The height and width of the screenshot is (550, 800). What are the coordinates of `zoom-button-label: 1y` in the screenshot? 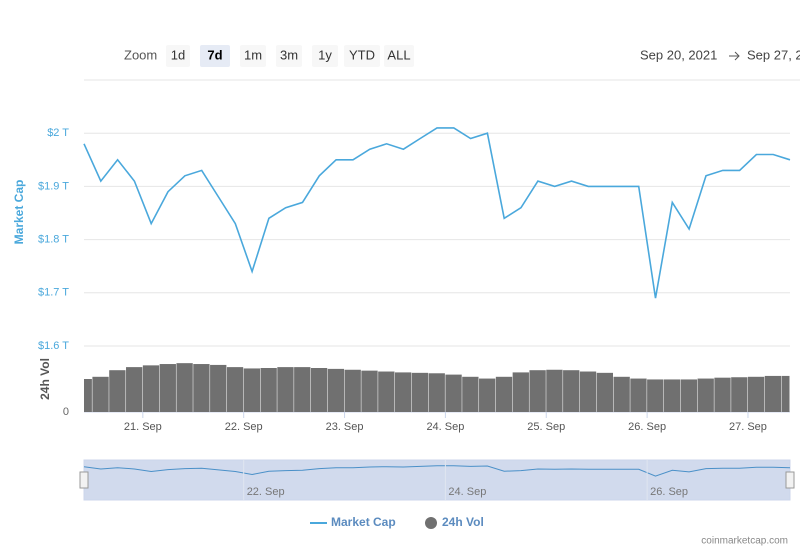 It's located at (325, 54).